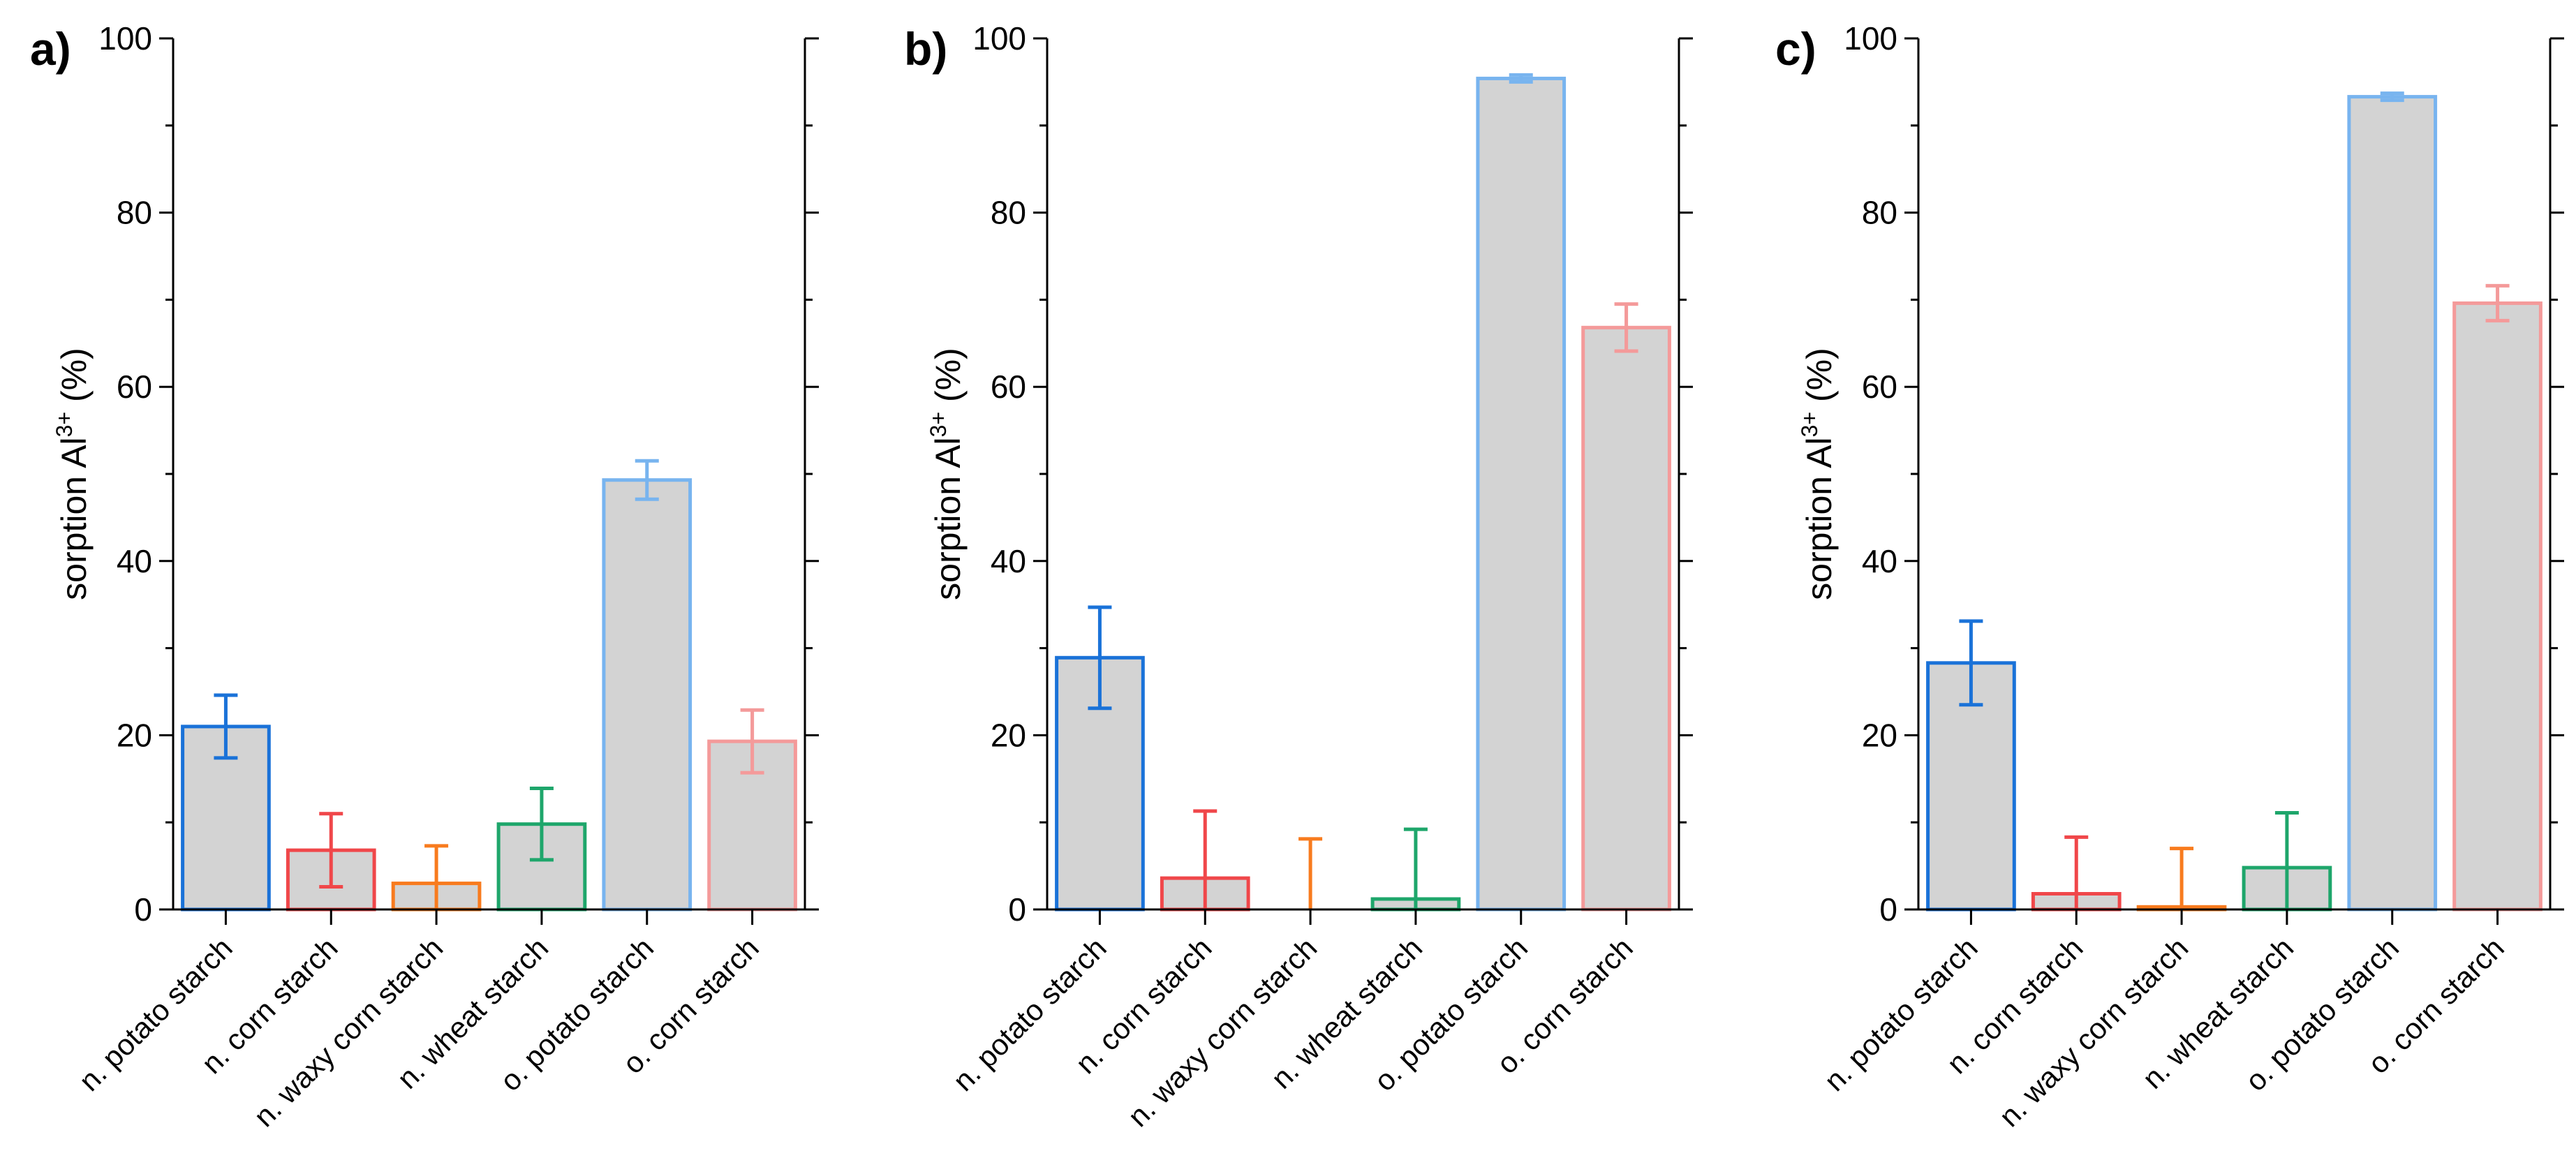 This screenshot has height=1174, width=2576. What do you see at coordinates (50, 49) in the screenshot?
I see `panel-label: a)` at bounding box center [50, 49].